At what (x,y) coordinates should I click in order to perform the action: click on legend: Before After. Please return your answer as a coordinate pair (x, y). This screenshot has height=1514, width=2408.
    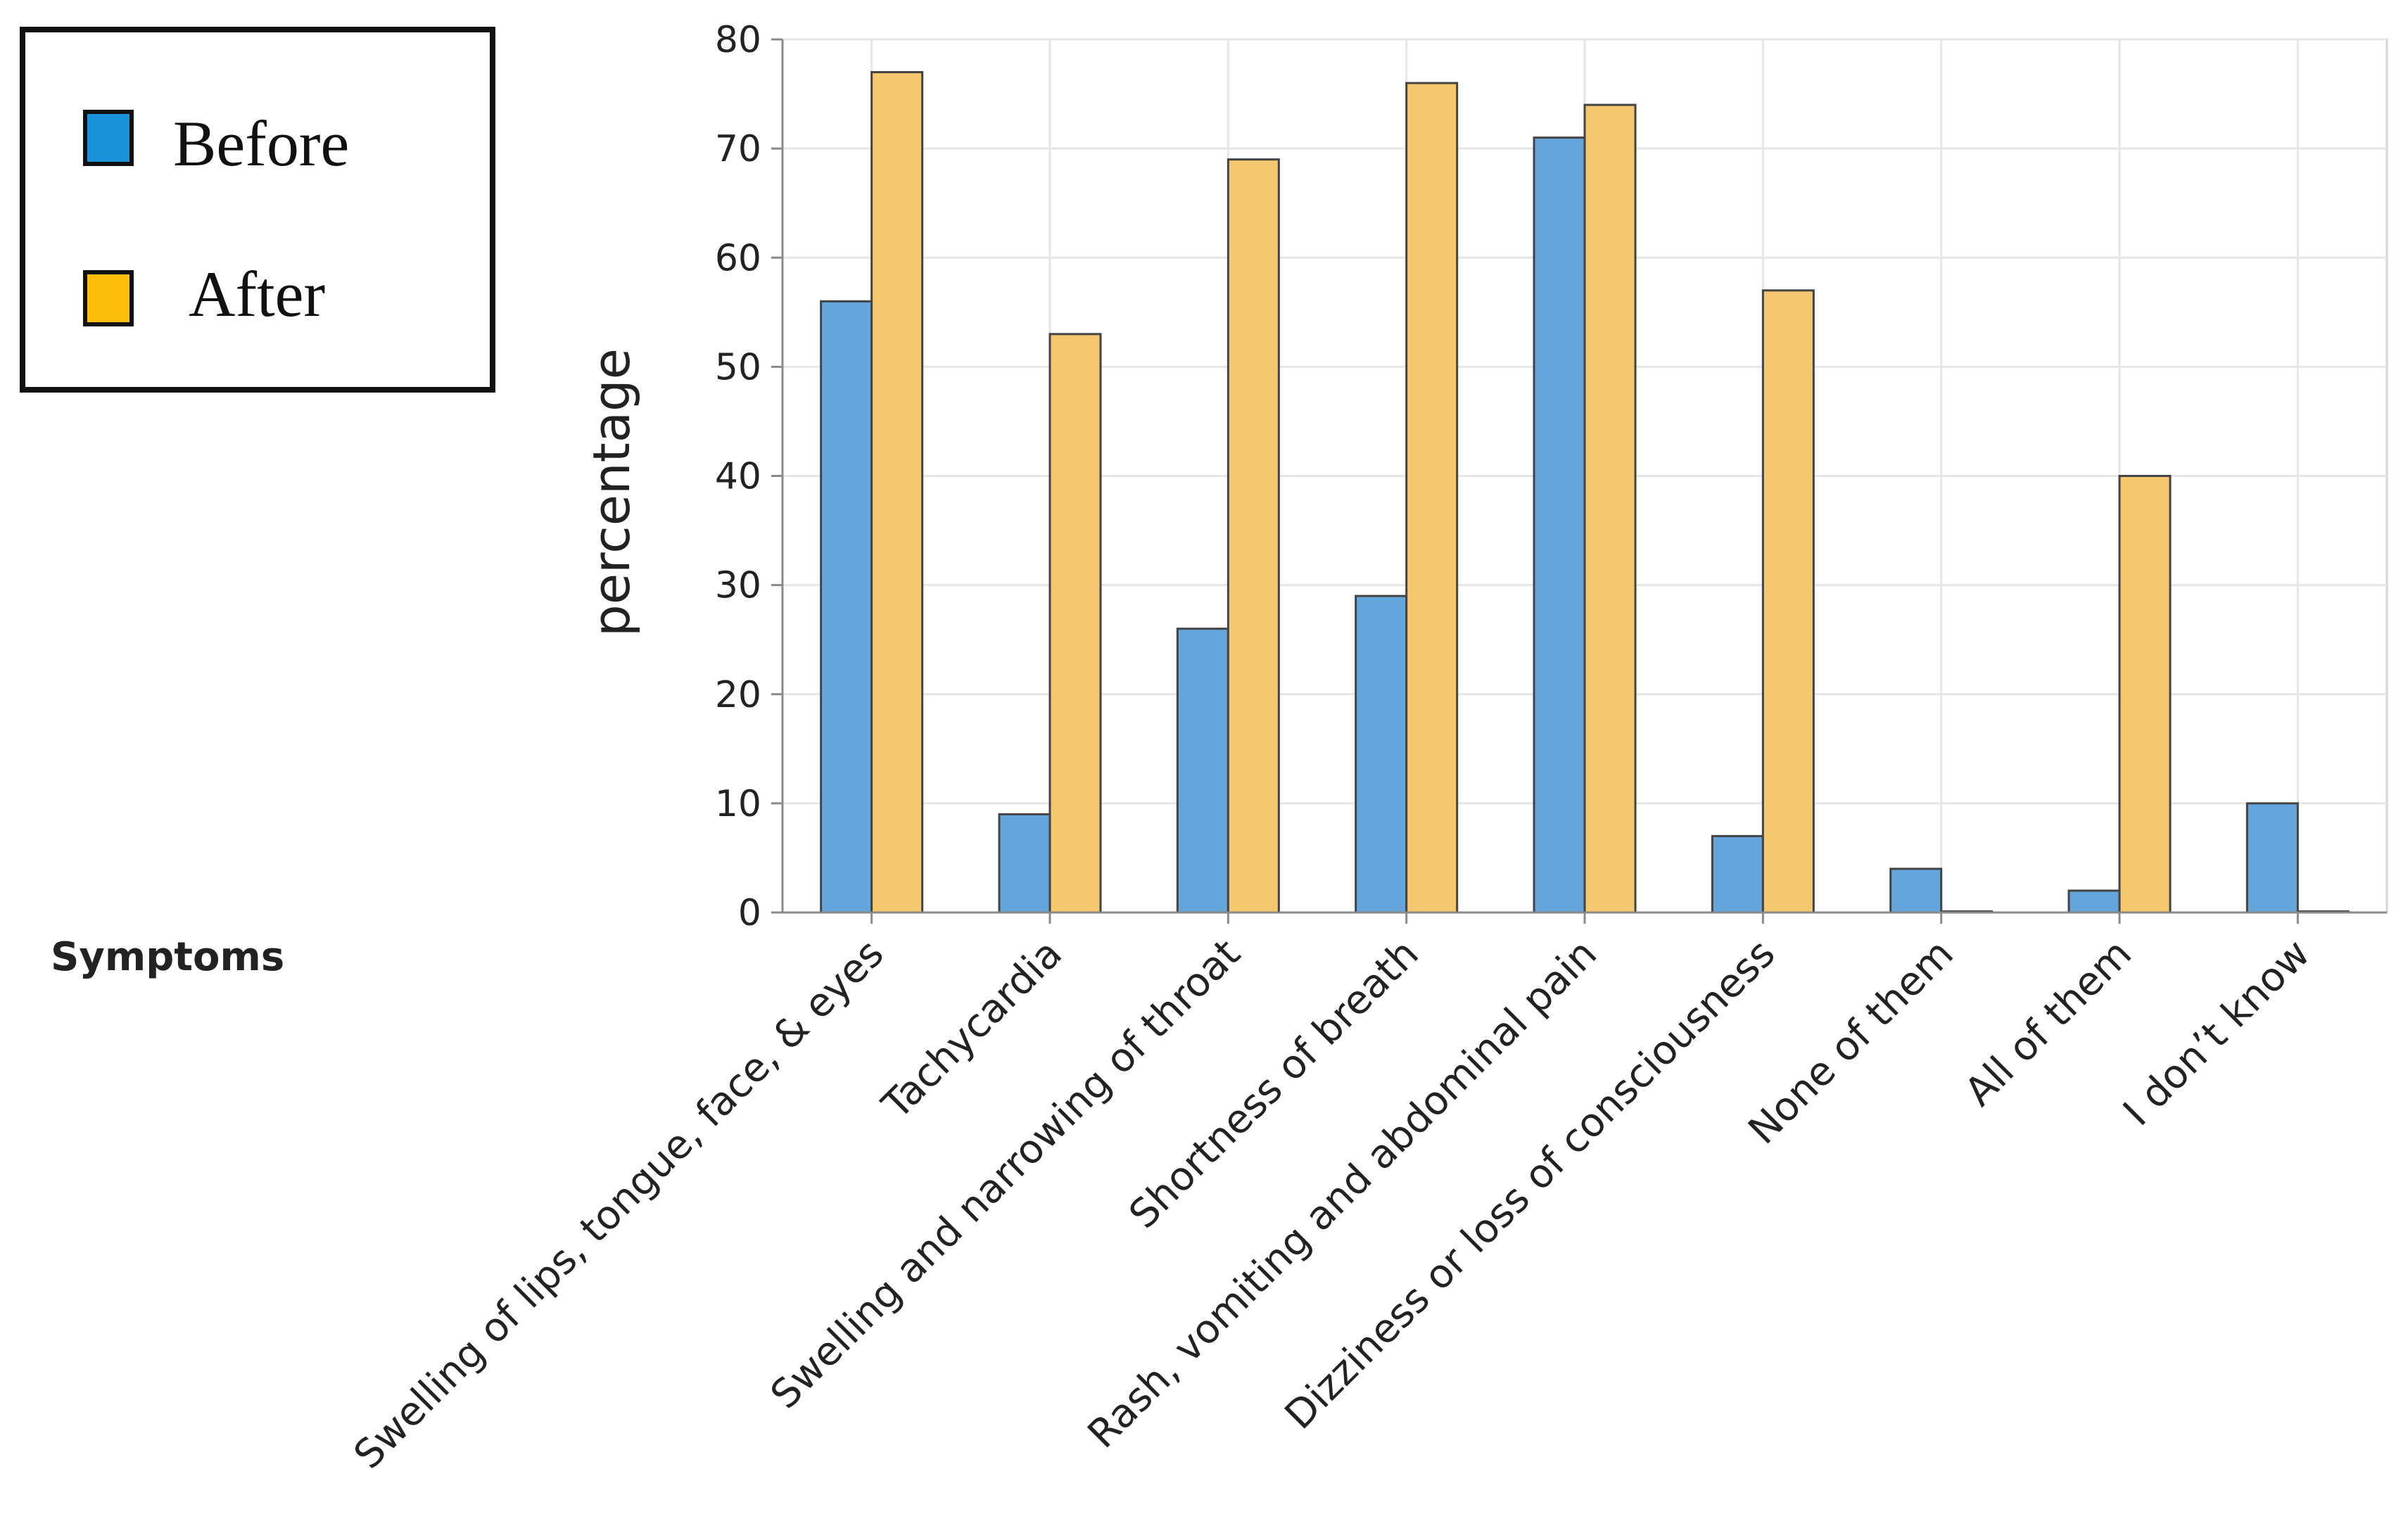
    Looking at the image, I should click on (257, 210).